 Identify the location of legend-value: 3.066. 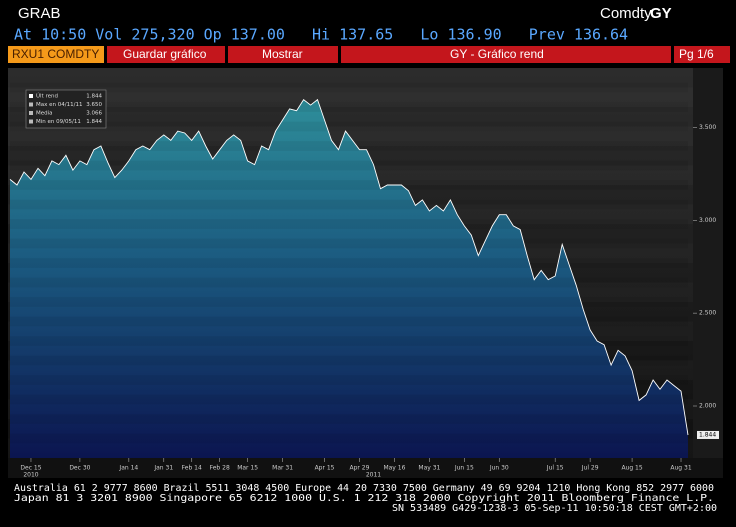
(94, 114).